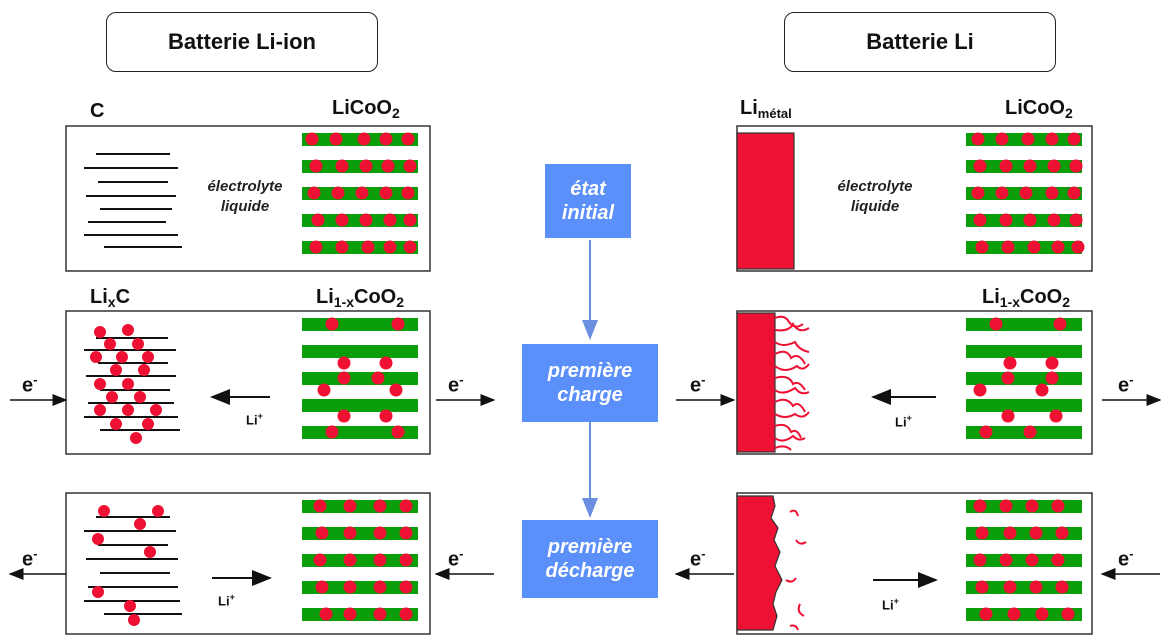 This screenshot has width=1161, height=635. I want to click on electron-3-e: e, so click(696, 385).